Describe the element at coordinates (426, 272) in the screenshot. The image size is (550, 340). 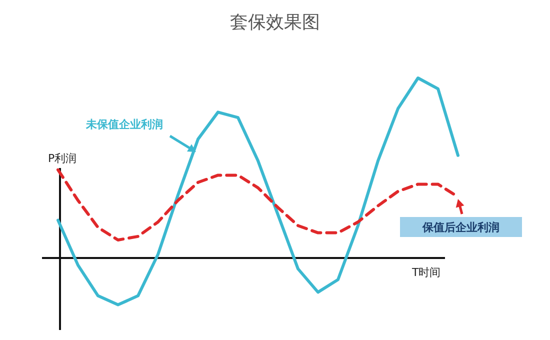
I see `x-axis-title: T时间` at that location.